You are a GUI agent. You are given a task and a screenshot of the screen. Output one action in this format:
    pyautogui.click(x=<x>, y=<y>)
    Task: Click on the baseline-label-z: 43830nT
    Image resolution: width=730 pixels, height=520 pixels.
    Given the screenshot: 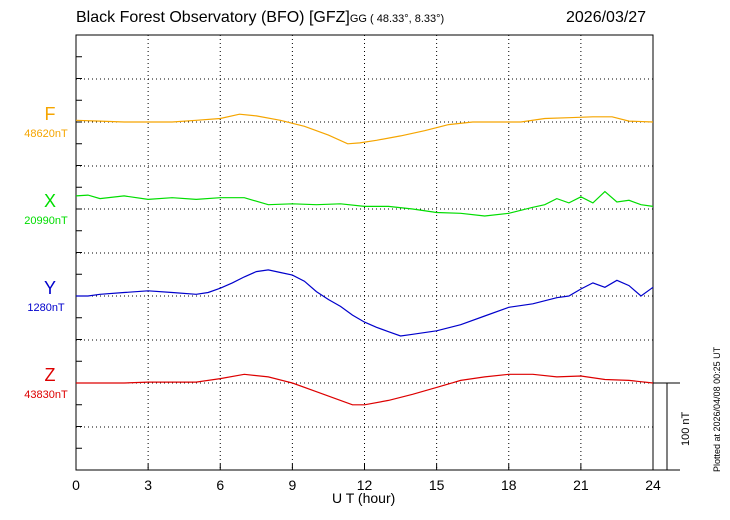 What is the action you would take?
    pyautogui.click(x=46, y=395)
    